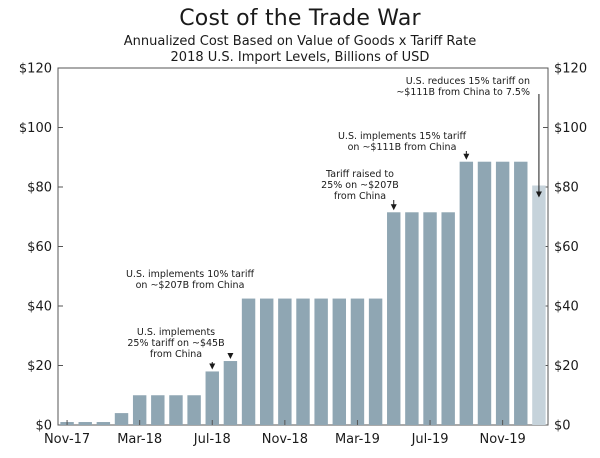 The image size is (600, 458). Describe the element at coordinates (39, 247) in the screenshot. I see `y-tick-label-left: $60` at that location.